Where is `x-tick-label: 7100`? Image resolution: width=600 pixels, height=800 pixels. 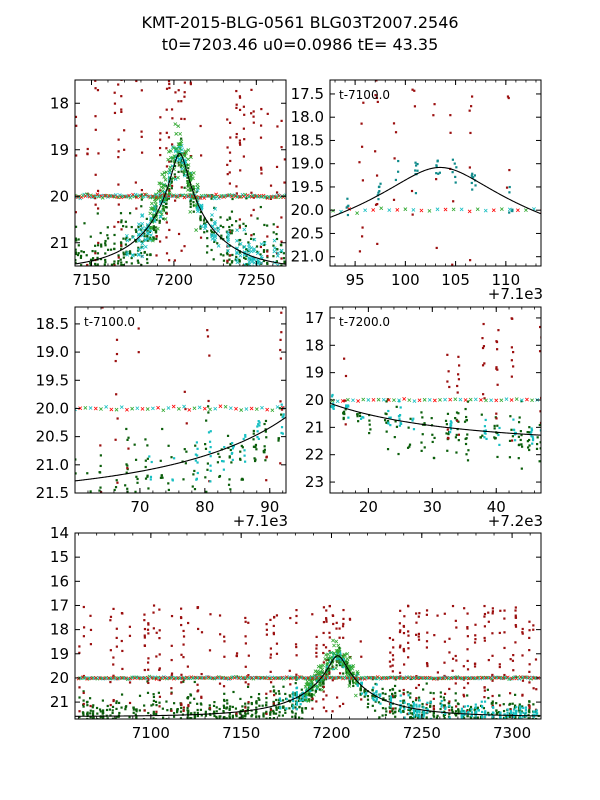
x-tick-label: 7100 is located at coordinates (151, 733).